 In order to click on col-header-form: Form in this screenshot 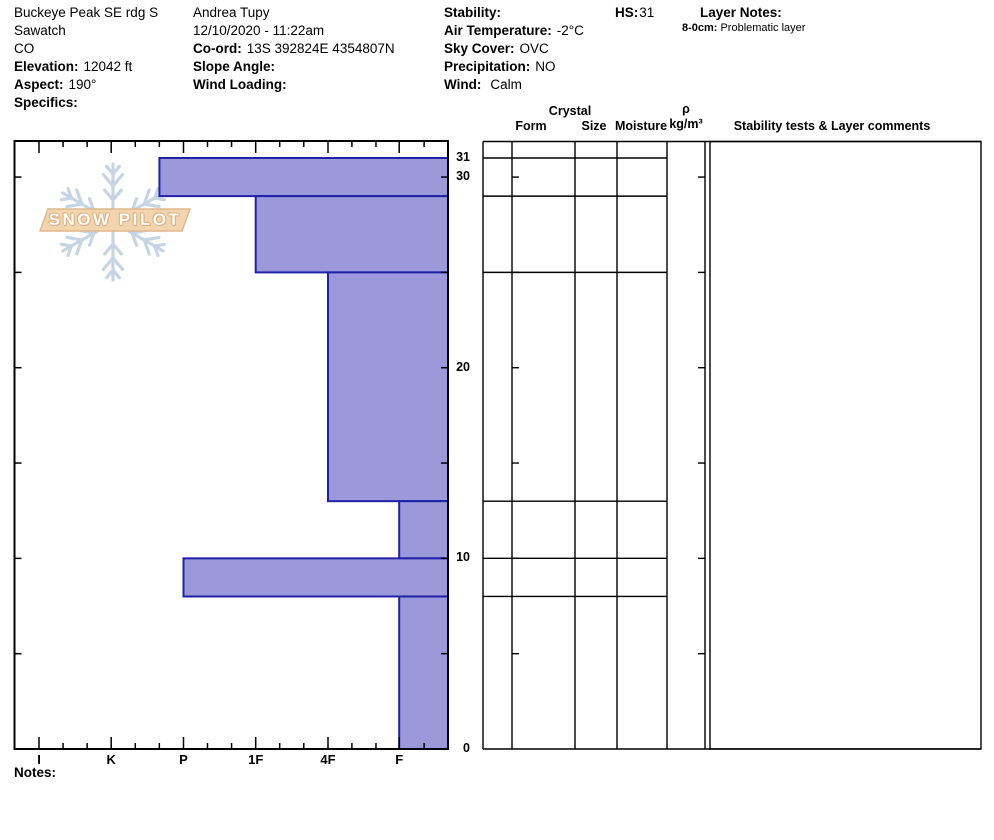, I will do `click(531, 126)`.